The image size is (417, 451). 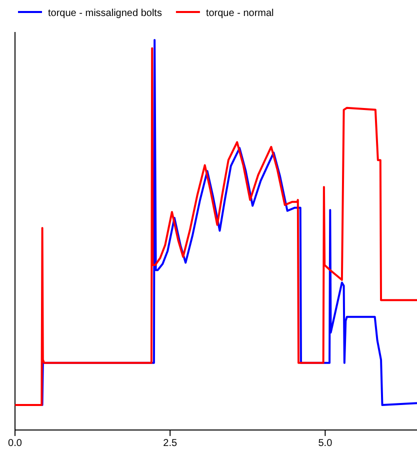 What do you see at coordinates (240, 13) in the screenshot?
I see `legend-label: torque - normal` at bounding box center [240, 13].